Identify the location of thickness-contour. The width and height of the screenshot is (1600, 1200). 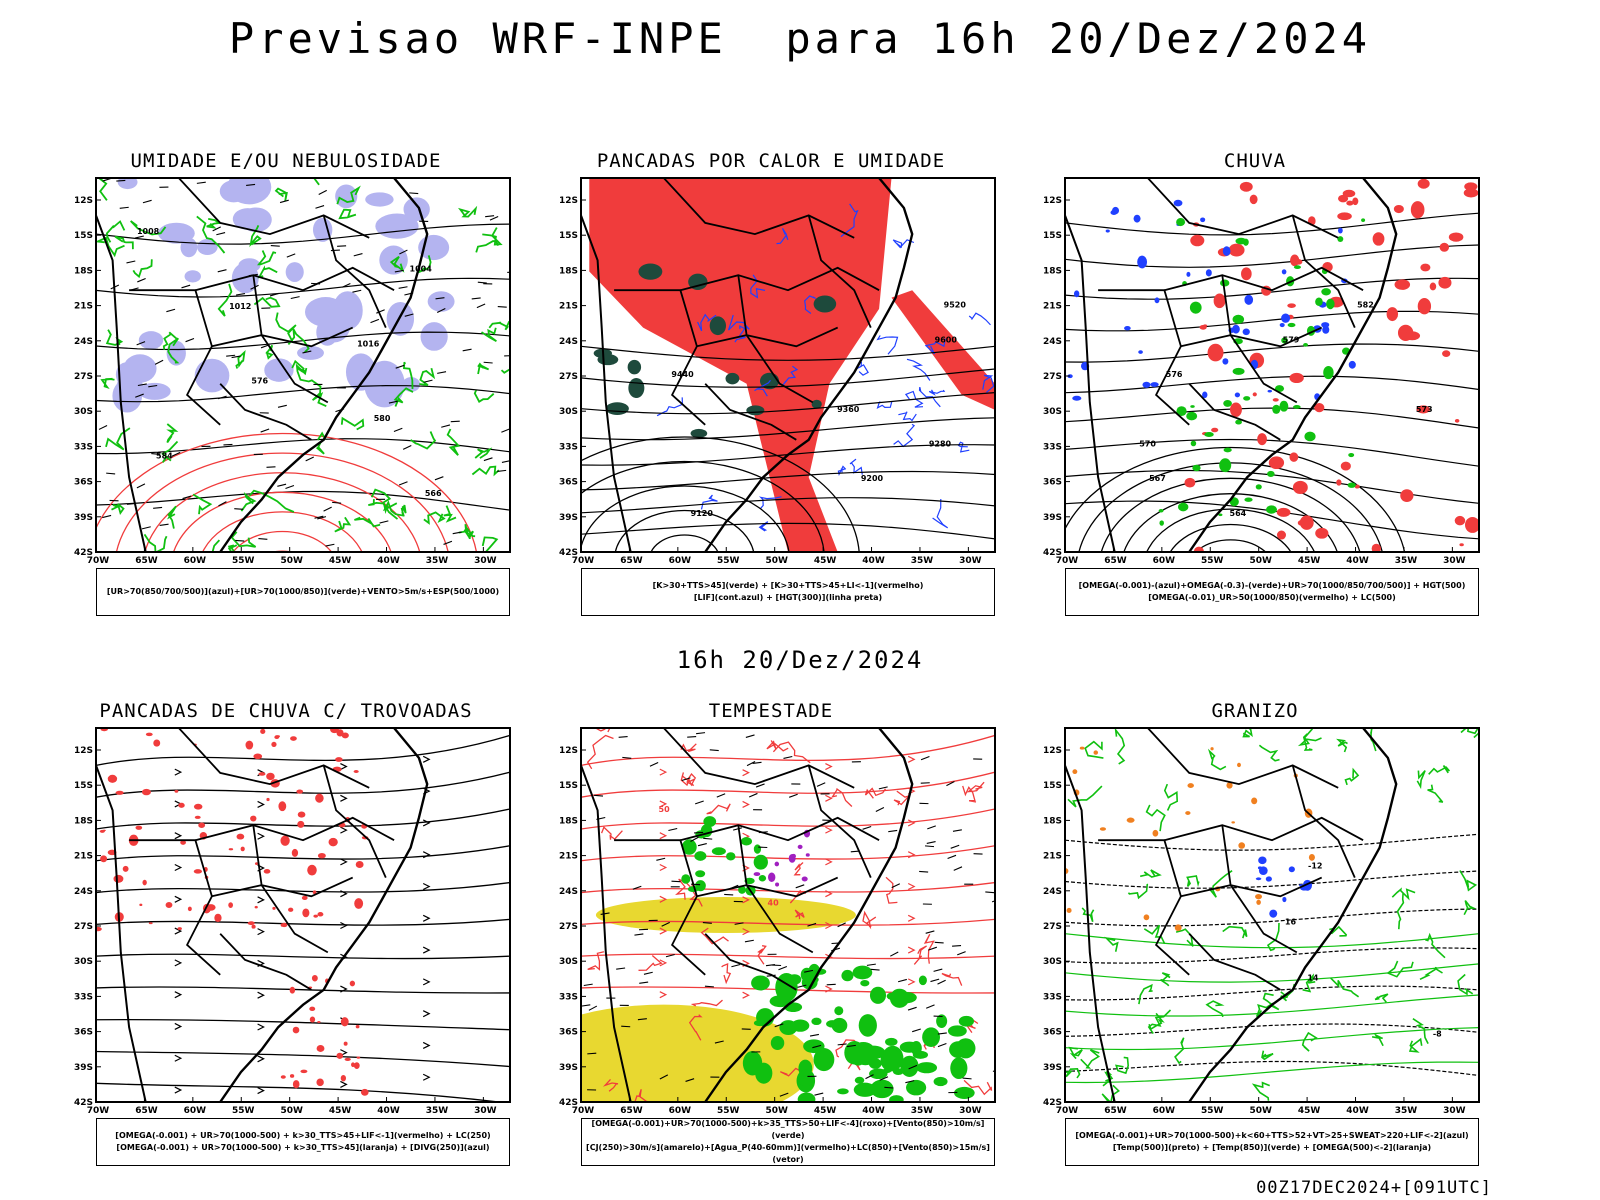
(282, 521).